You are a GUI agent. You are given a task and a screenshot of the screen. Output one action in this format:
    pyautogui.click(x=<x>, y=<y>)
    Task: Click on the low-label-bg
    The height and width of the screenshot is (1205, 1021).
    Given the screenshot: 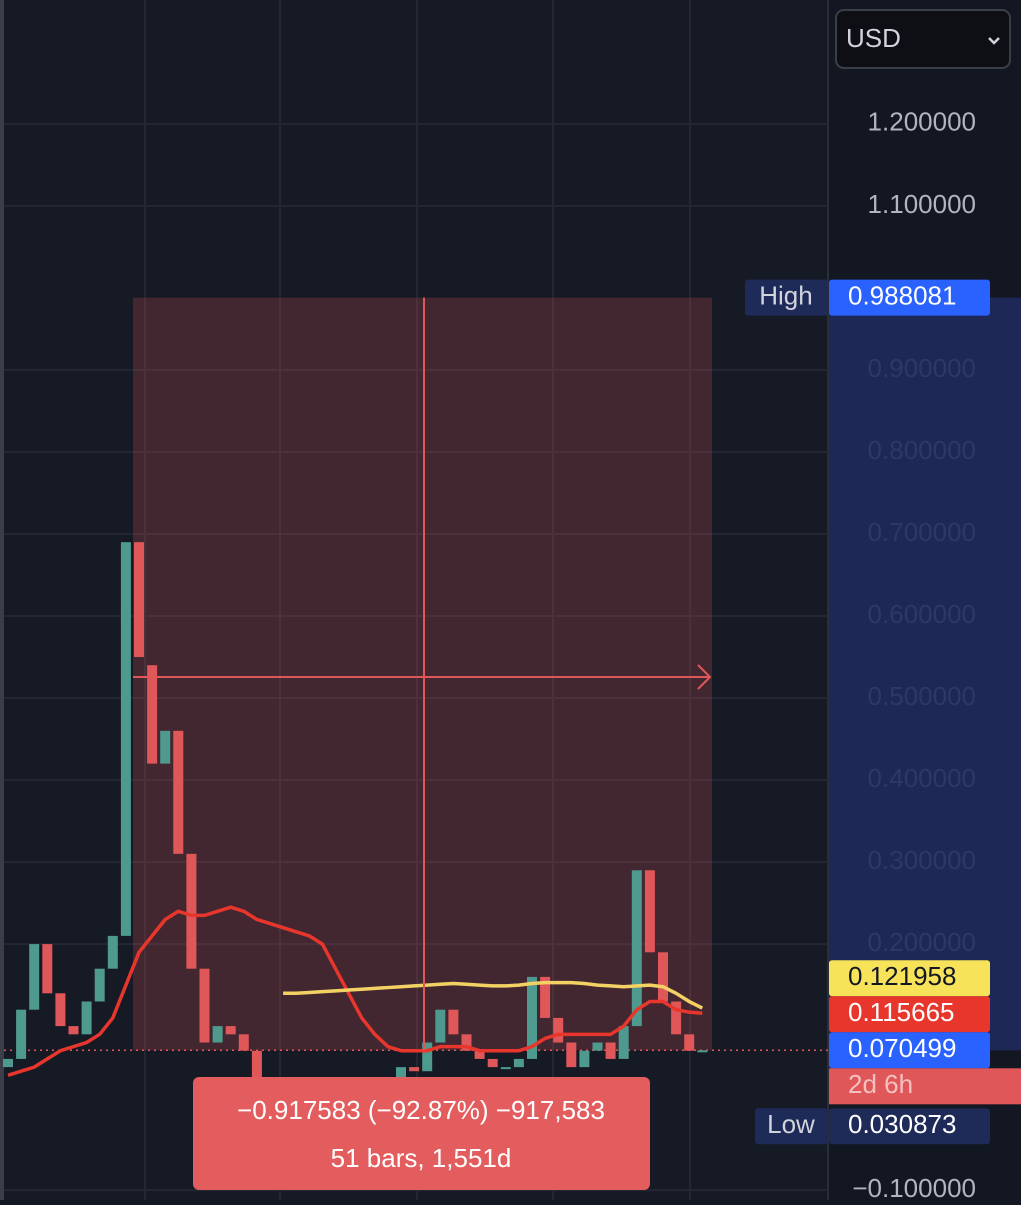 What is the action you would take?
    pyautogui.click(x=909, y=1126)
    